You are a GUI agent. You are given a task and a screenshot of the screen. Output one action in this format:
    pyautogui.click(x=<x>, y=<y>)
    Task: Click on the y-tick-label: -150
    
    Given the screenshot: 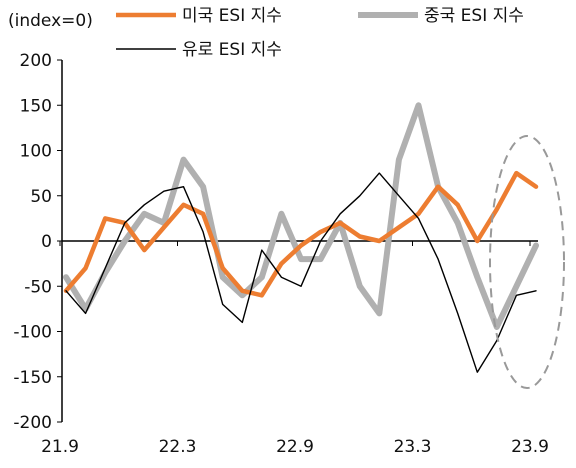 What is the action you would take?
    pyautogui.click(x=32, y=378)
    